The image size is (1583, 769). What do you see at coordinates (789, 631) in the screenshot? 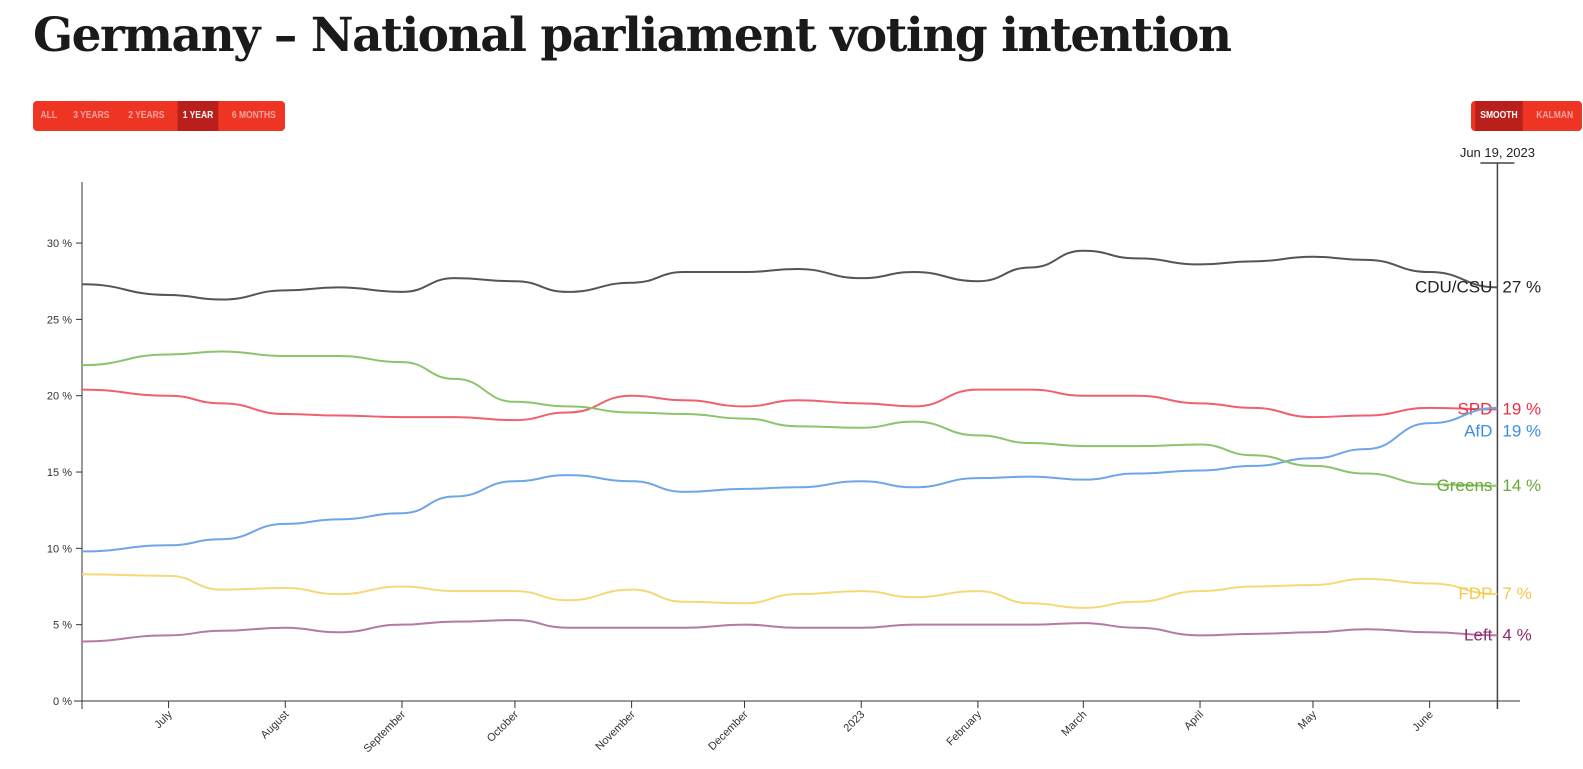
I see `series-line-left` at bounding box center [789, 631].